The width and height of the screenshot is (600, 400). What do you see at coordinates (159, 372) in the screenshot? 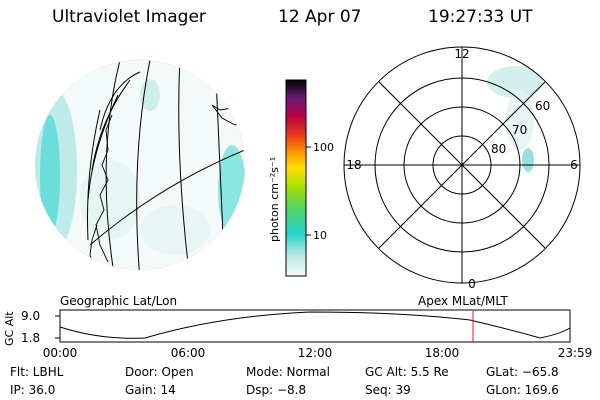
I see `door-info: Door: Open` at bounding box center [159, 372].